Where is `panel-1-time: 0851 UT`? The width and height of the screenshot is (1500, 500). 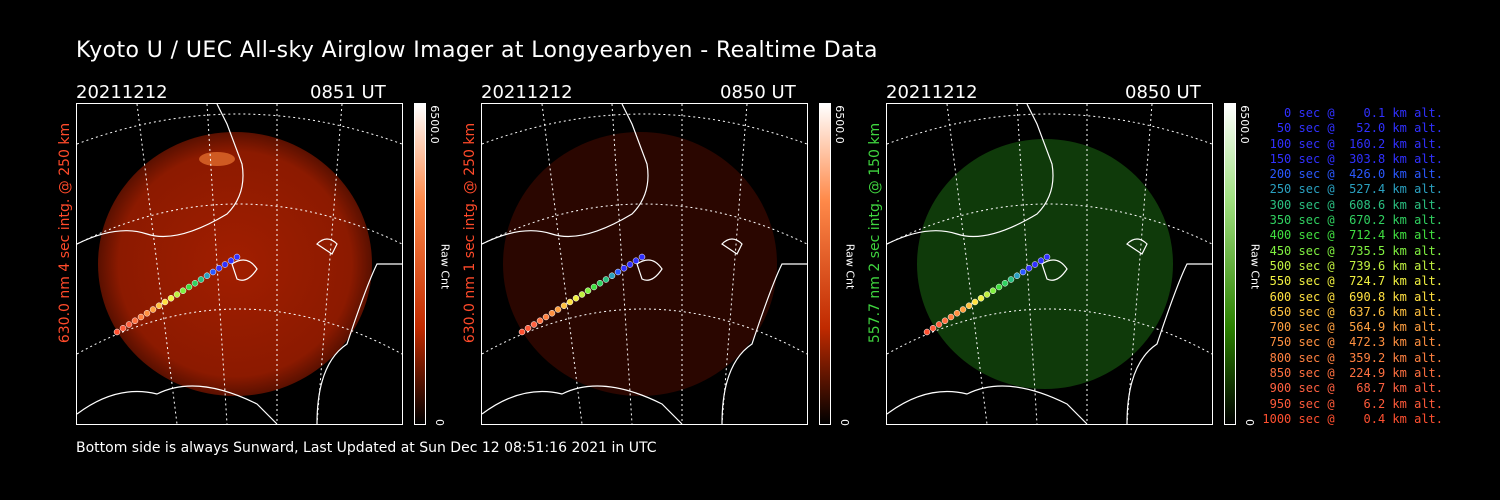 panel-1-time: 0851 UT is located at coordinates (348, 92).